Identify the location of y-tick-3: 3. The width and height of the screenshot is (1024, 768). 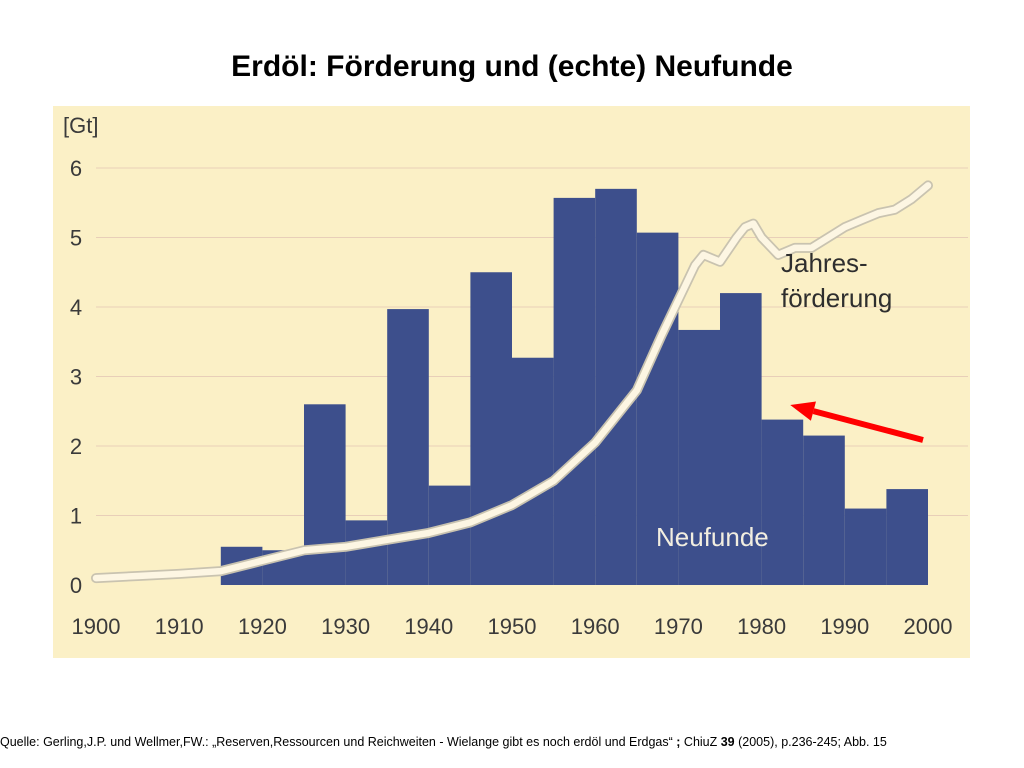
(76, 377).